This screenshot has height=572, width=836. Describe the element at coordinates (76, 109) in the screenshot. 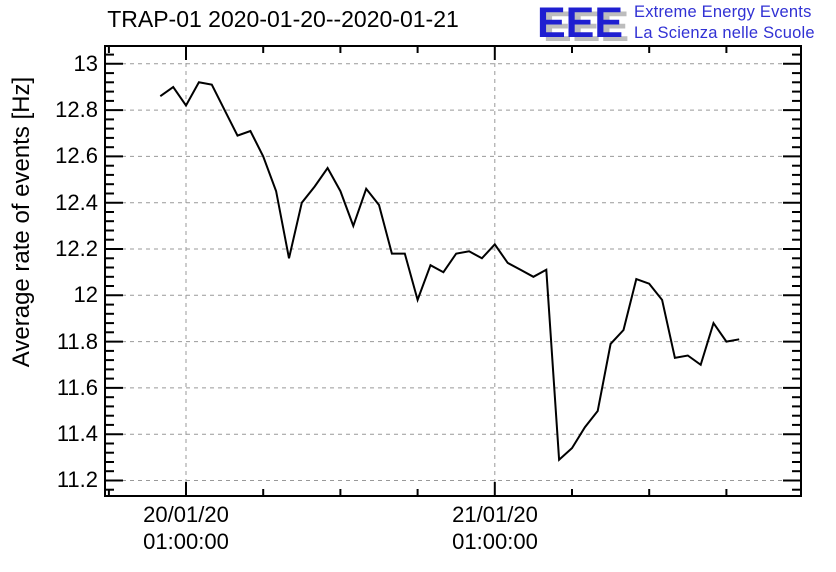

I see `y-tick-label: 12.8` at that location.